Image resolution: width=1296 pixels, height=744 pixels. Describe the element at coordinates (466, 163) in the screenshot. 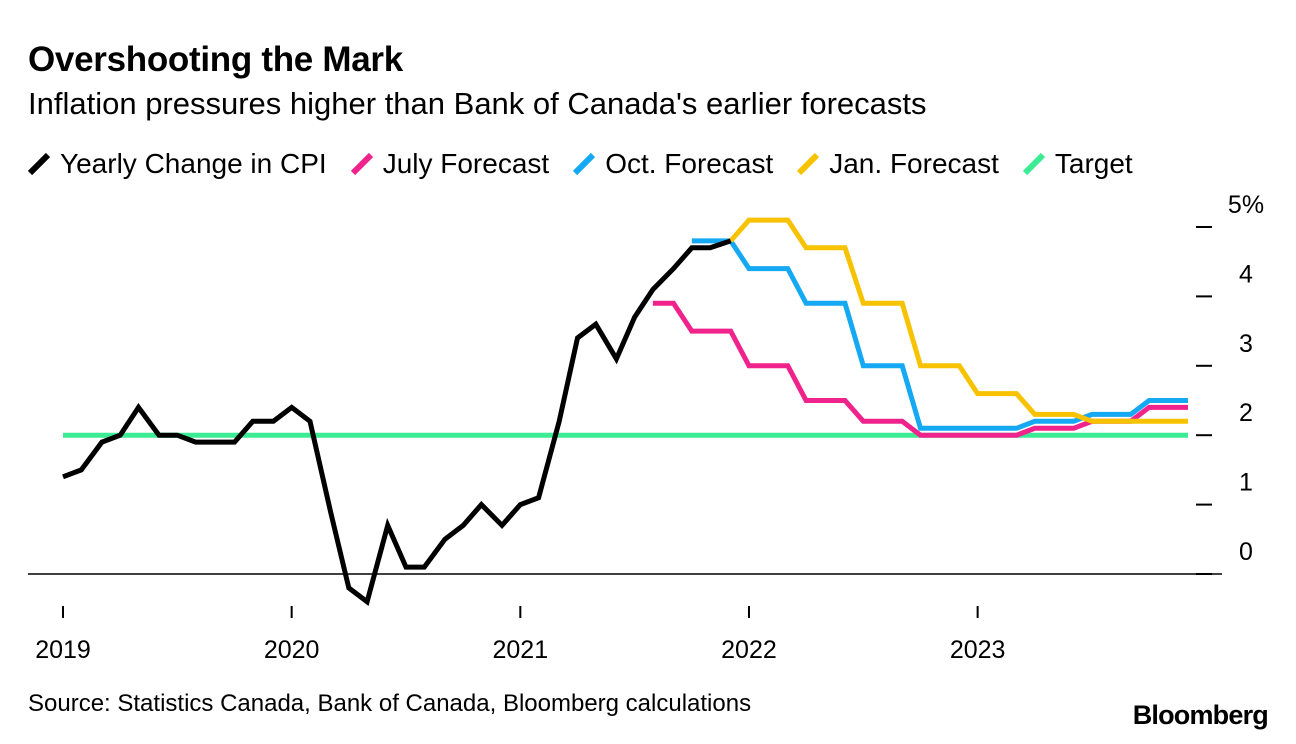

I see `legend-label: July Forecast` at that location.